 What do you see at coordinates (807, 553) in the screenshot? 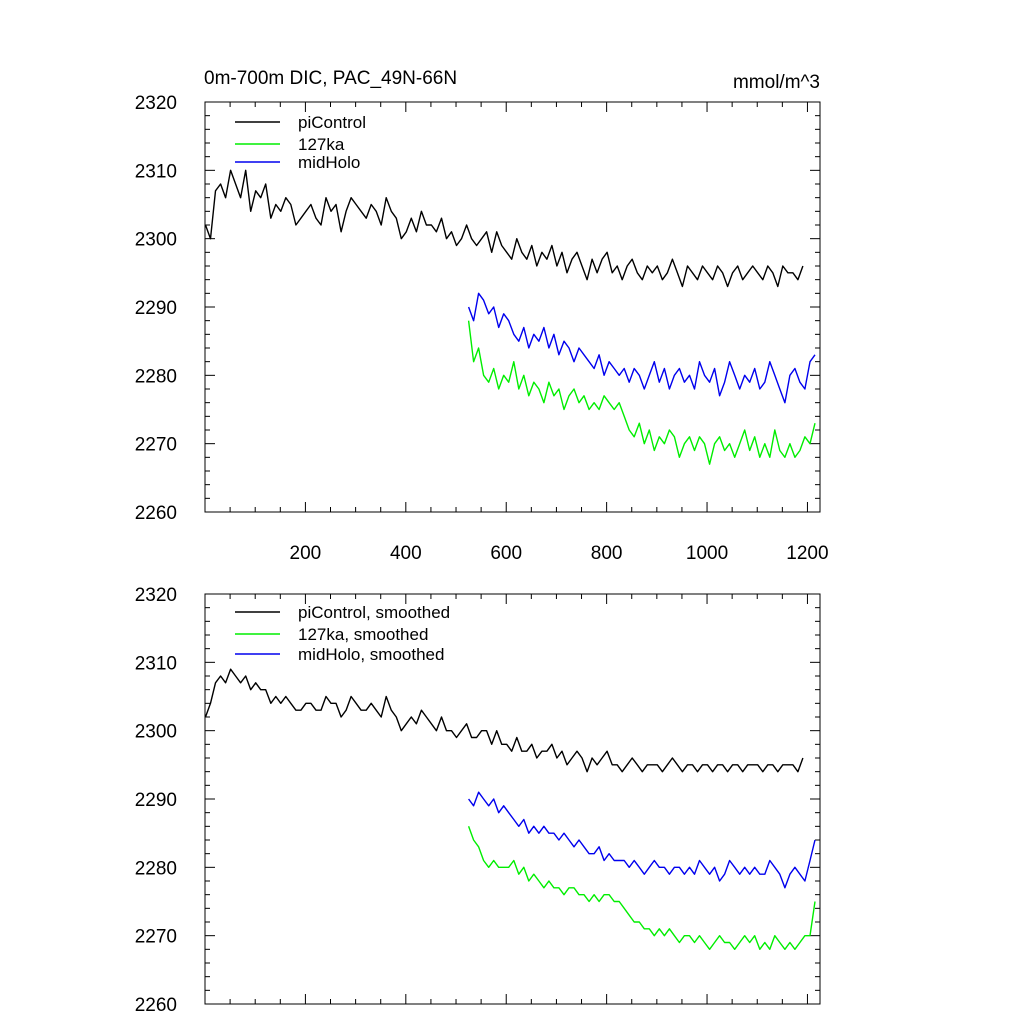
I see `x-tick-label: 1200` at bounding box center [807, 553].